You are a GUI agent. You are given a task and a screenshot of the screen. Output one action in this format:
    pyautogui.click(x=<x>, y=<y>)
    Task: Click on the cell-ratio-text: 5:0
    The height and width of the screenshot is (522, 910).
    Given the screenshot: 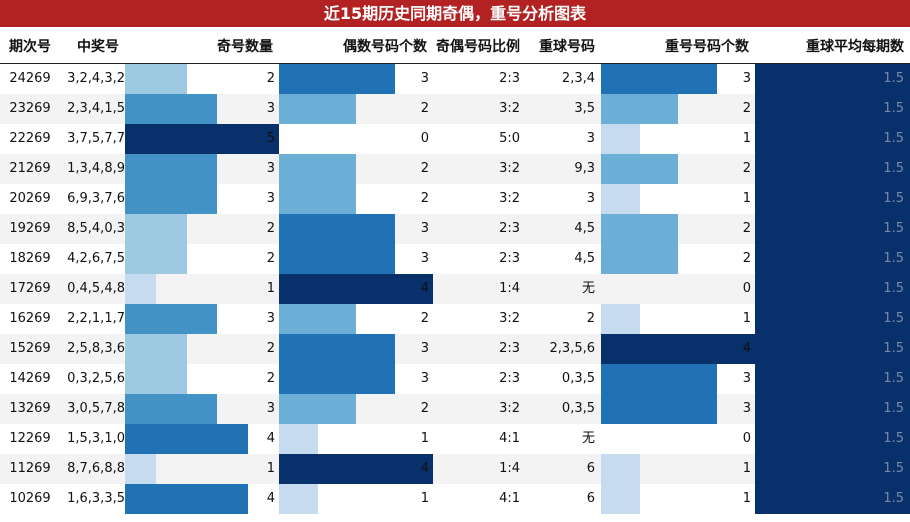 What is the action you would take?
    pyautogui.click(x=509, y=138)
    